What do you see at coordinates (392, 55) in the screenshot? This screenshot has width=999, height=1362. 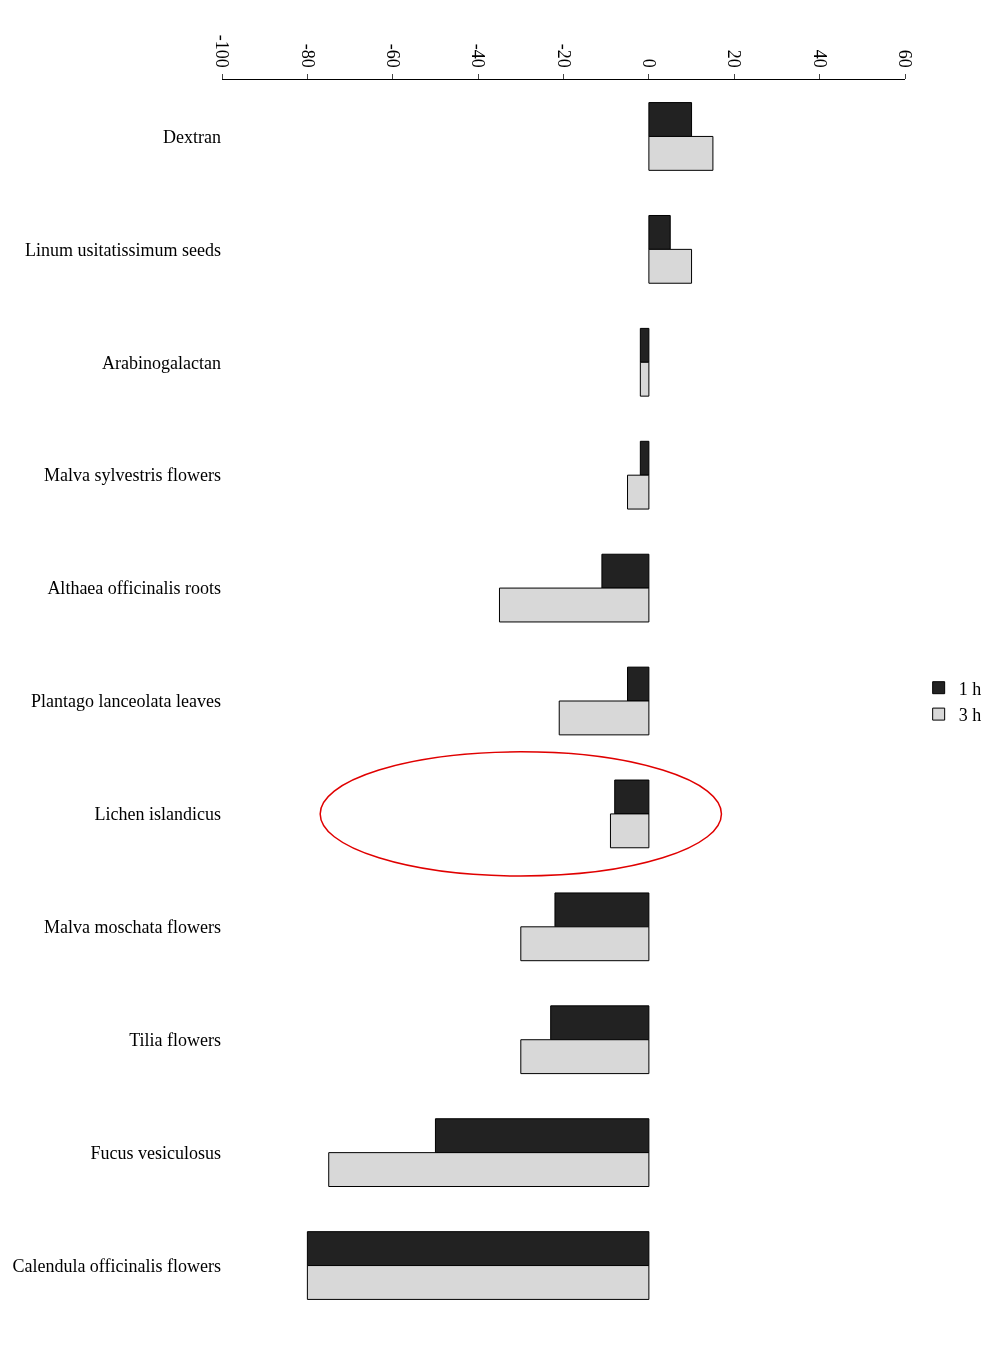 I see `x-tick-label: -60` at bounding box center [392, 55].